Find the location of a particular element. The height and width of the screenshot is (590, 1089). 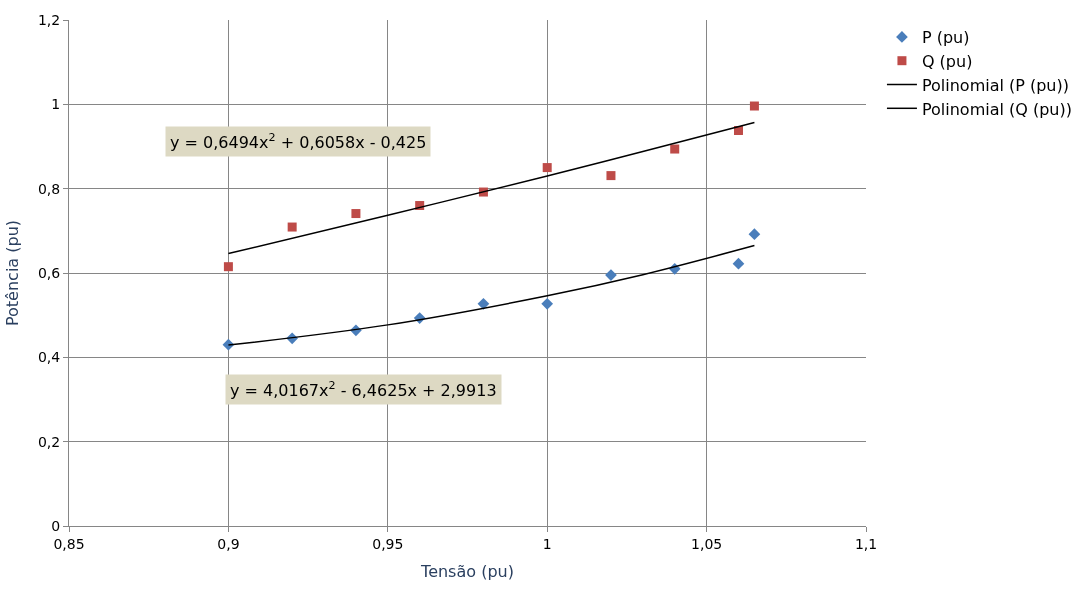

x-tick-label: 0,9 is located at coordinates (228, 543).